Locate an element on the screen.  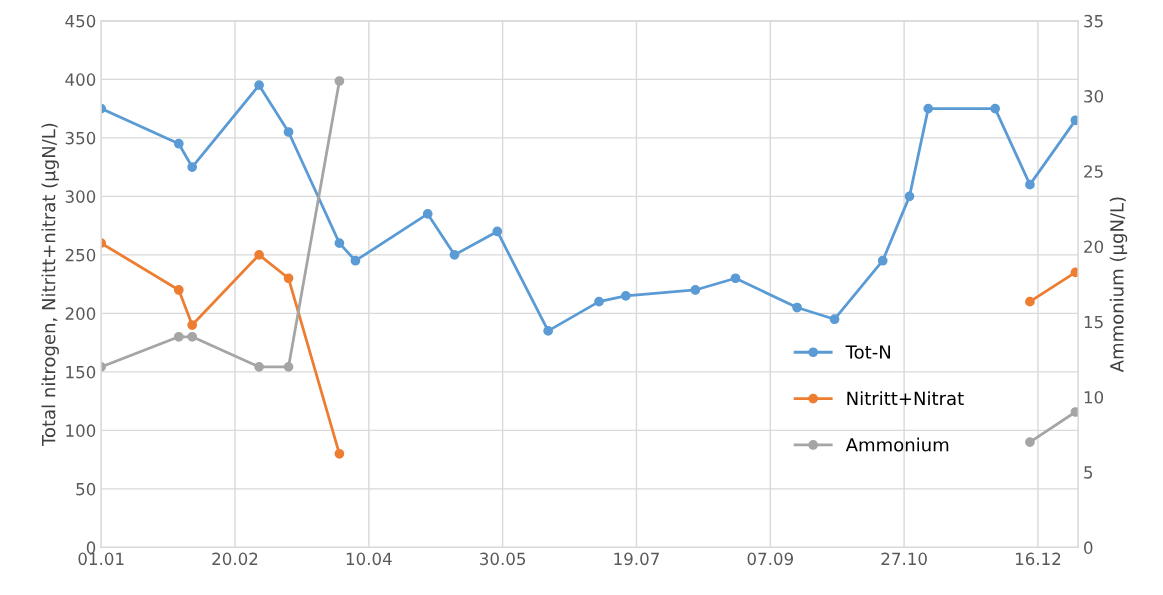
legend-label: Nitritt+Nitrat is located at coordinates (905, 398).